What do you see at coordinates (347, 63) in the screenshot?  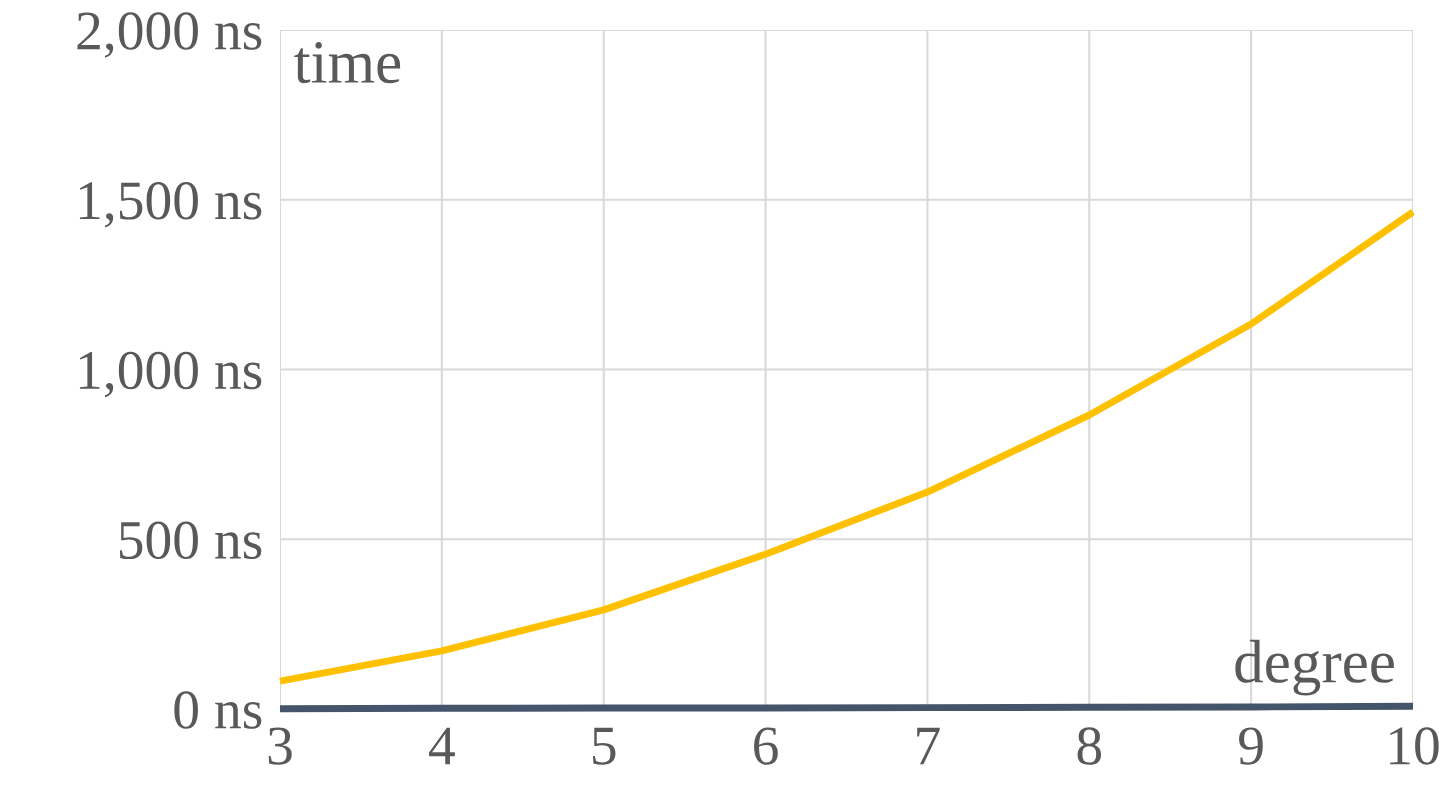 I see `y-axis-title: time` at bounding box center [347, 63].